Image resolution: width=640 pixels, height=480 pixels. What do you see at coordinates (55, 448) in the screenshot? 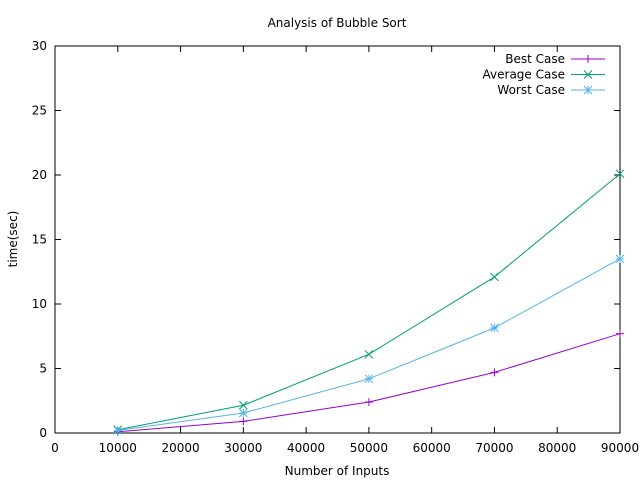
I see `x-tick-label: 0` at bounding box center [55, 448].